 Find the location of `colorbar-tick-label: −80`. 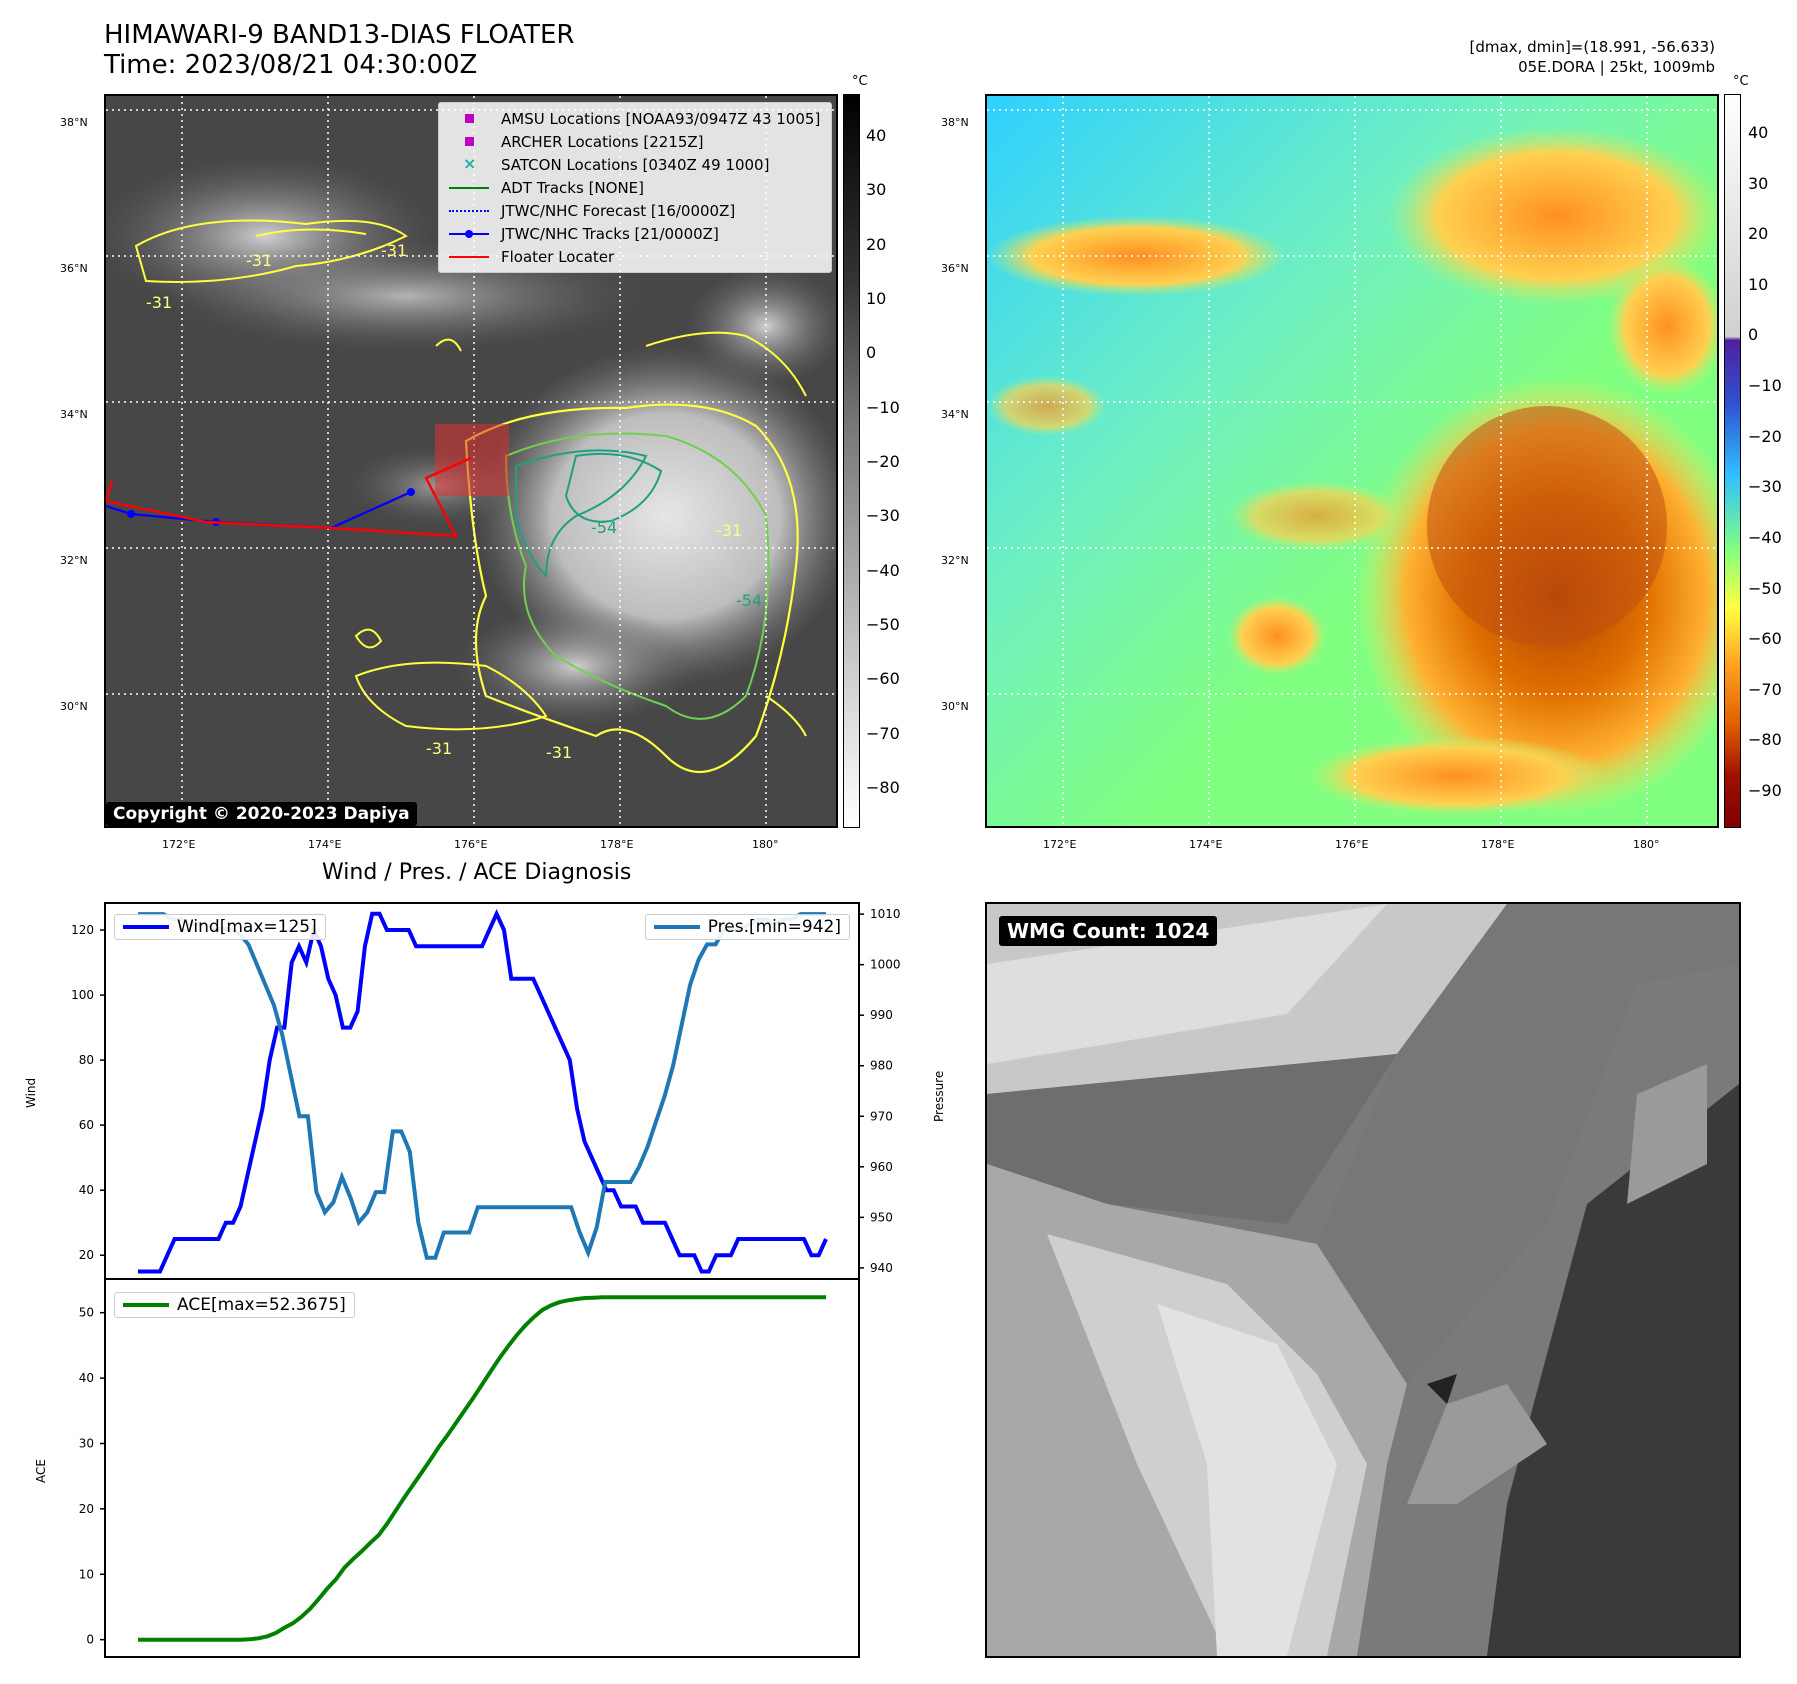

colorbar-tick-label: −80 is located at coordinates (883, 788).